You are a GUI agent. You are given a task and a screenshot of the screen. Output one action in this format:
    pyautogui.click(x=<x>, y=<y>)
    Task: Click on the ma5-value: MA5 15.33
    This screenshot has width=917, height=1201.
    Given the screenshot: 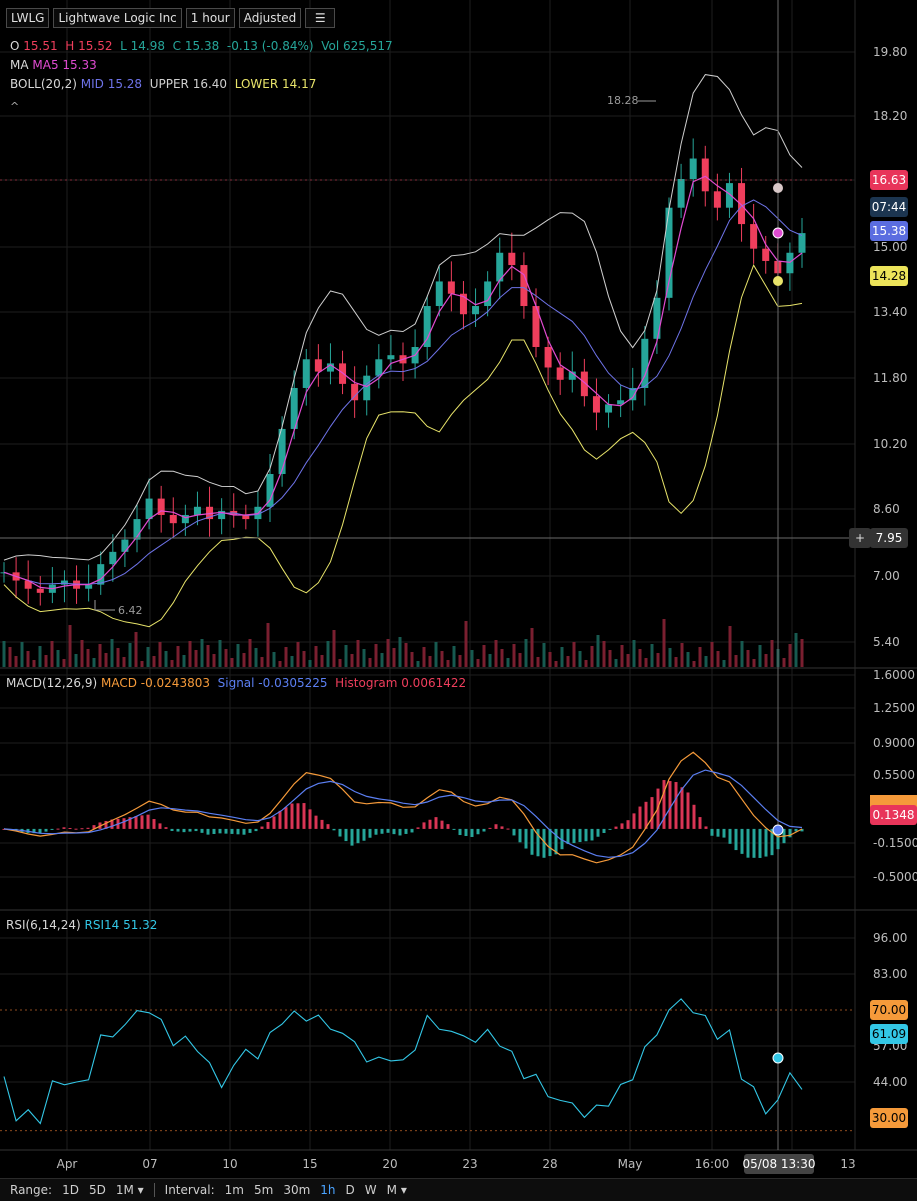 What is the action you would take?
    pyautogui.click(x=64, y=65)
    